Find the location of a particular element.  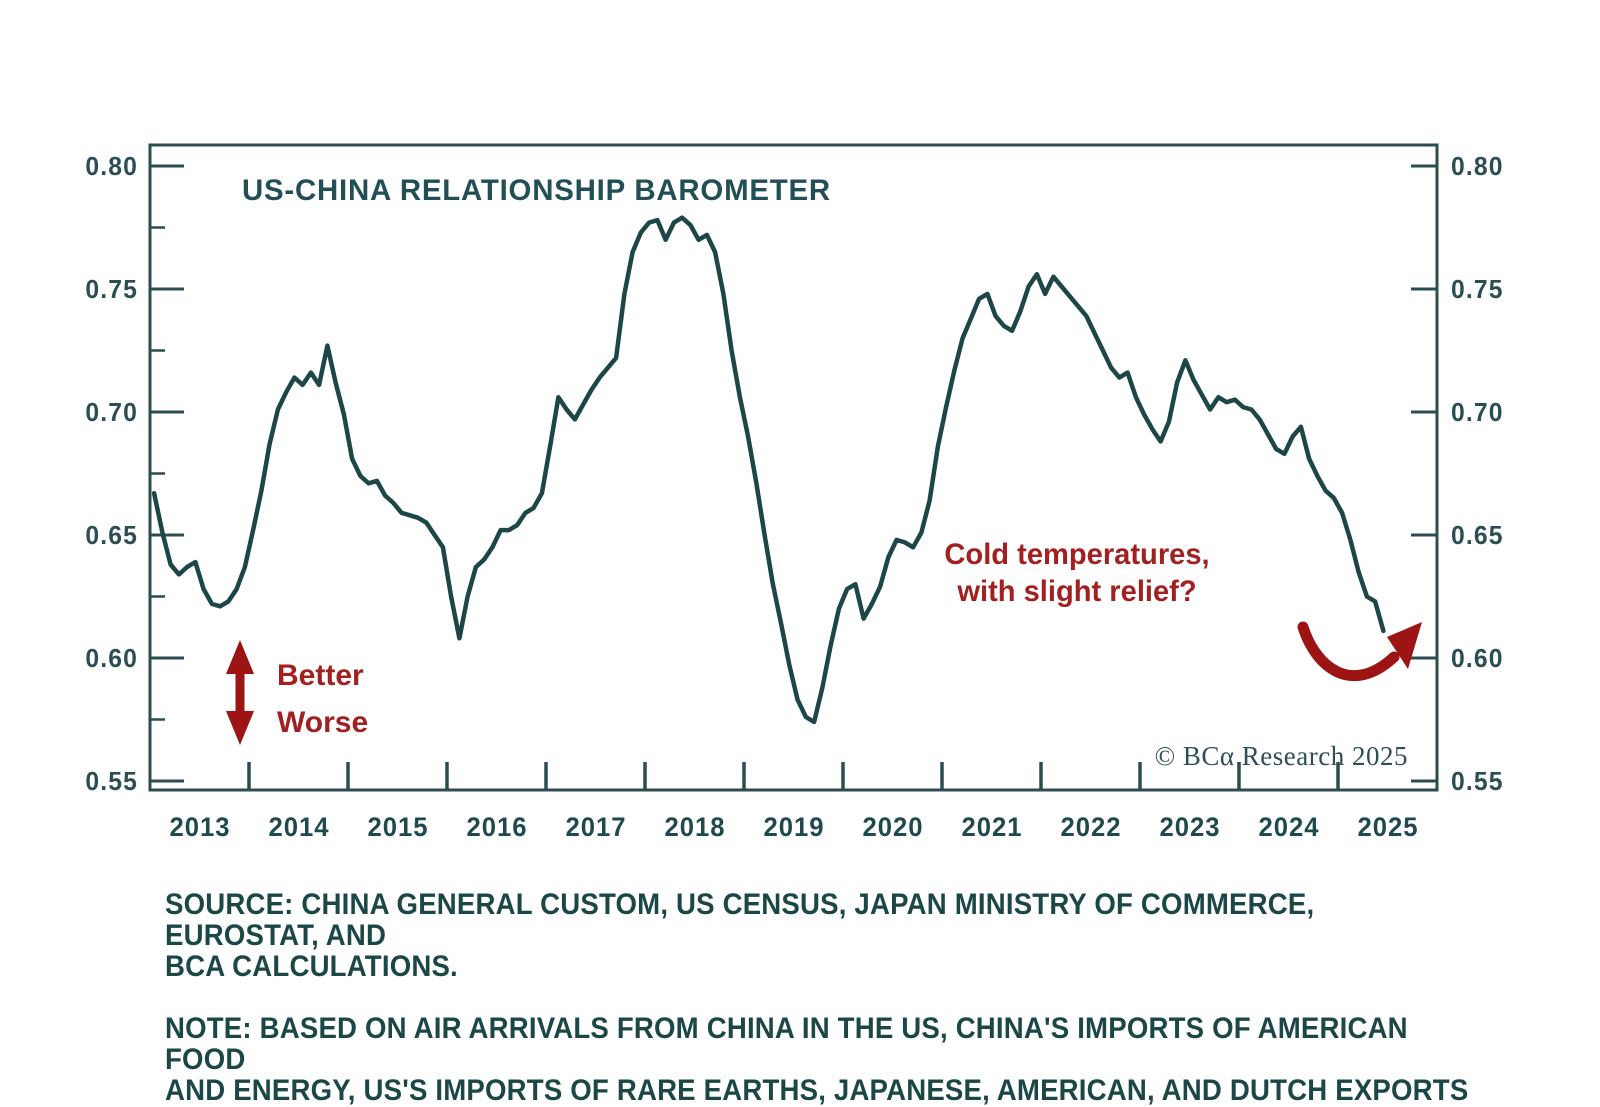

y-axis-label-right: 0.60 is located at coordinates (1477, 658).